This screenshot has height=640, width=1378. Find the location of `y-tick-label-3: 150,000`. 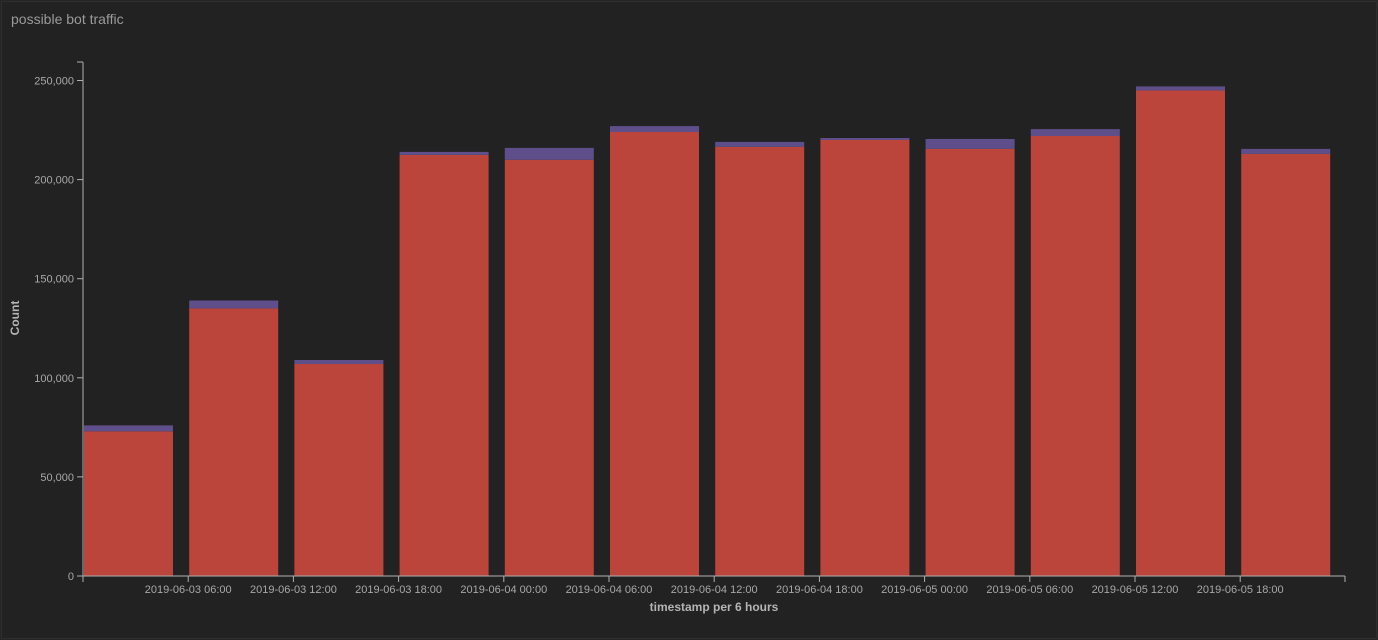

y-tick-label-3: 150,000 is located at coordinates (54, 280).